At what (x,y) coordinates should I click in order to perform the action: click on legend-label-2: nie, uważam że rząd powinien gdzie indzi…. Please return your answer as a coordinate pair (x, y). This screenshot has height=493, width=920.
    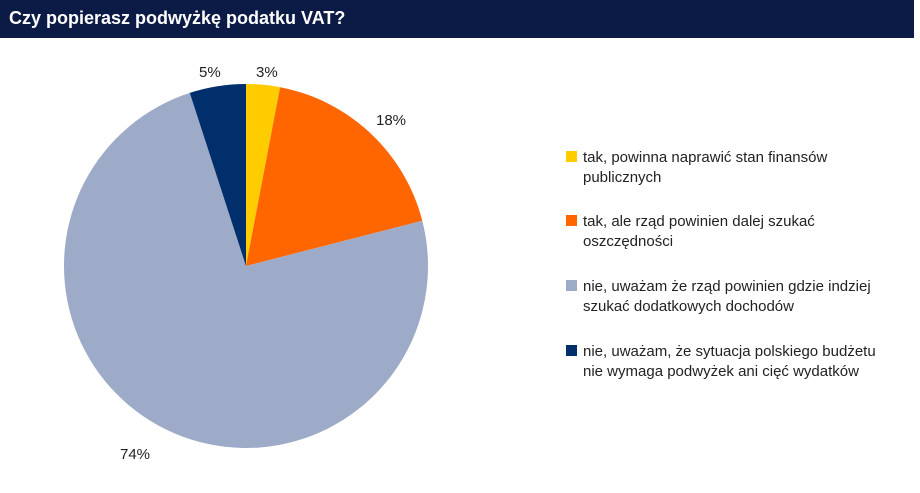
    Looking at the image, I should click on (727, 296).